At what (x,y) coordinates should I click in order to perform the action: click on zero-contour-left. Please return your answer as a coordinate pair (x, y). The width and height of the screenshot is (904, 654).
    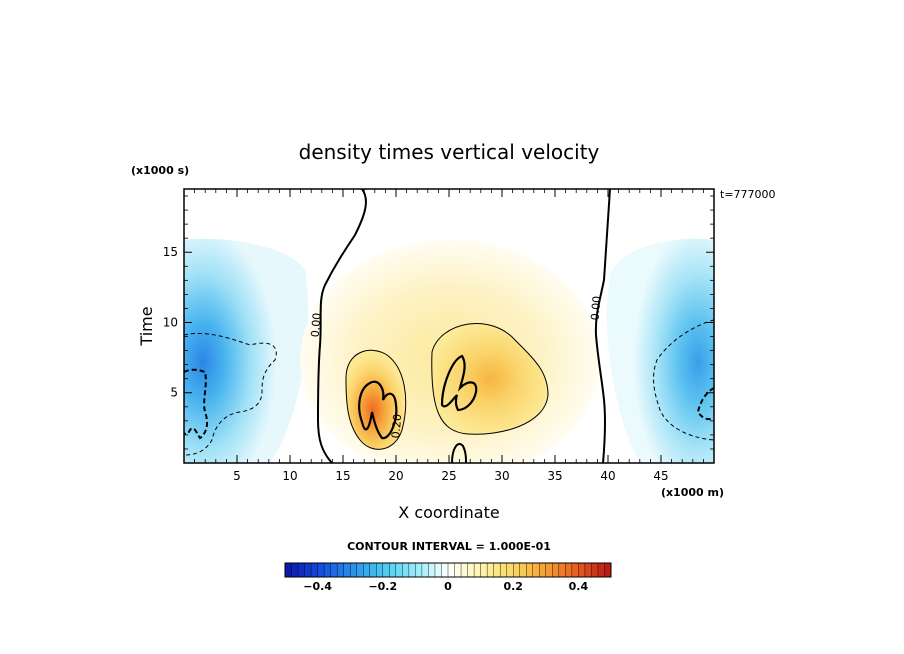
    Looking at the image, I should click on (341, 326).